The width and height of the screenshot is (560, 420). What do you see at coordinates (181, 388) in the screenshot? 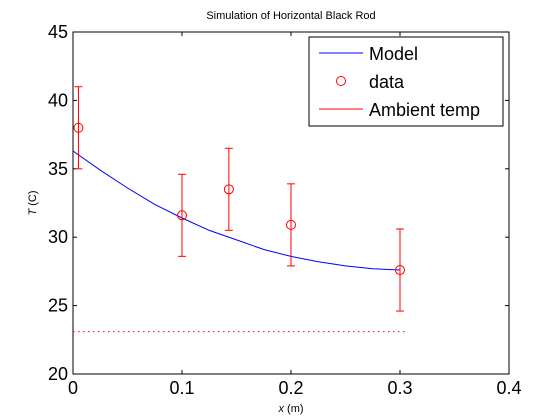
I see `x-tick-label: 0.1` at bounding box center [181, 388].